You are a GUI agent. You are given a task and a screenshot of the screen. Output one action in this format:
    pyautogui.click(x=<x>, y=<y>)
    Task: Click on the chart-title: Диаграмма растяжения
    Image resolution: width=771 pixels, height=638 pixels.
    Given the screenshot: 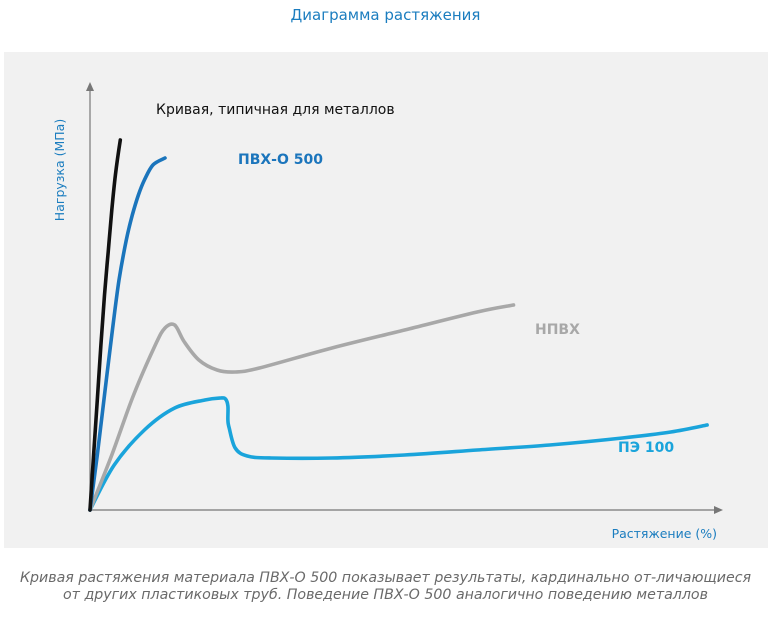 What is the action you would take?
    pyautogui.click(x=385, y=15)
    